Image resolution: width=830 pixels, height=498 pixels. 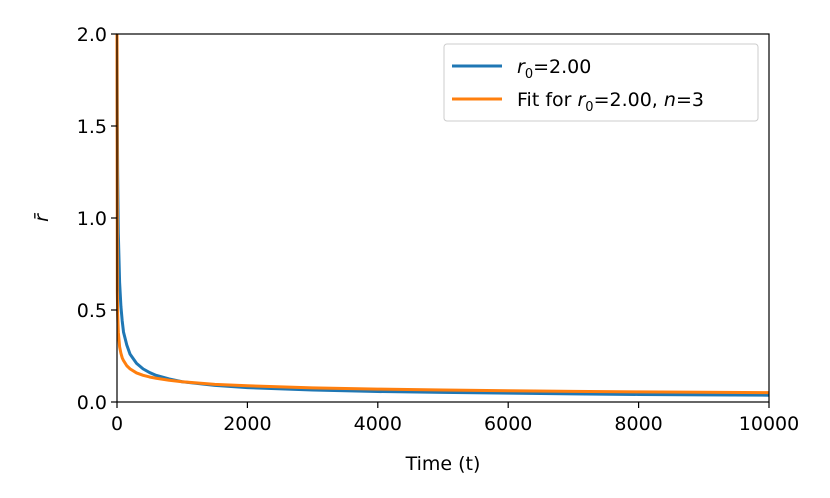 I want to click on y-axis-label: r̄, so click(x=42, y=217).